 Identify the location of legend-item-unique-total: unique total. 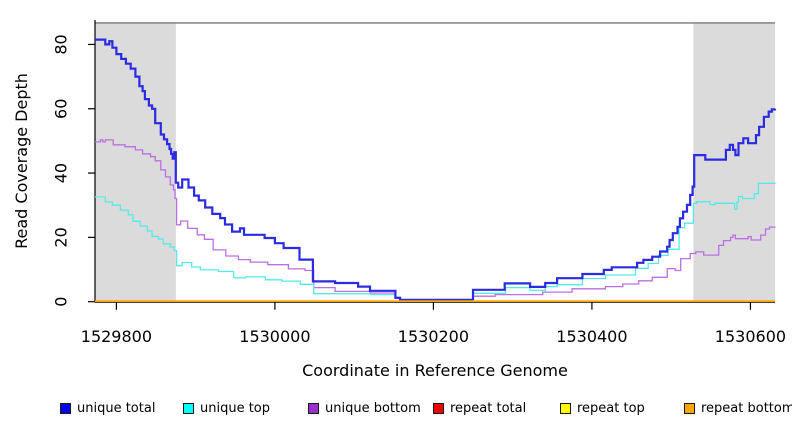
(107, 408).